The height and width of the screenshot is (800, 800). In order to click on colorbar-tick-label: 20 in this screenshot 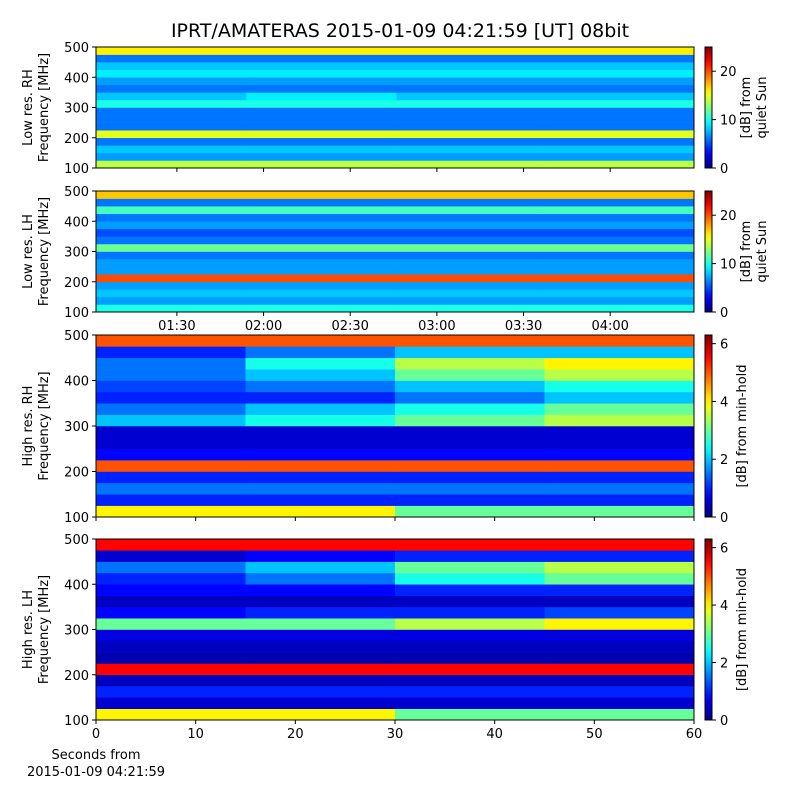, I will do `click(728, 216)`.